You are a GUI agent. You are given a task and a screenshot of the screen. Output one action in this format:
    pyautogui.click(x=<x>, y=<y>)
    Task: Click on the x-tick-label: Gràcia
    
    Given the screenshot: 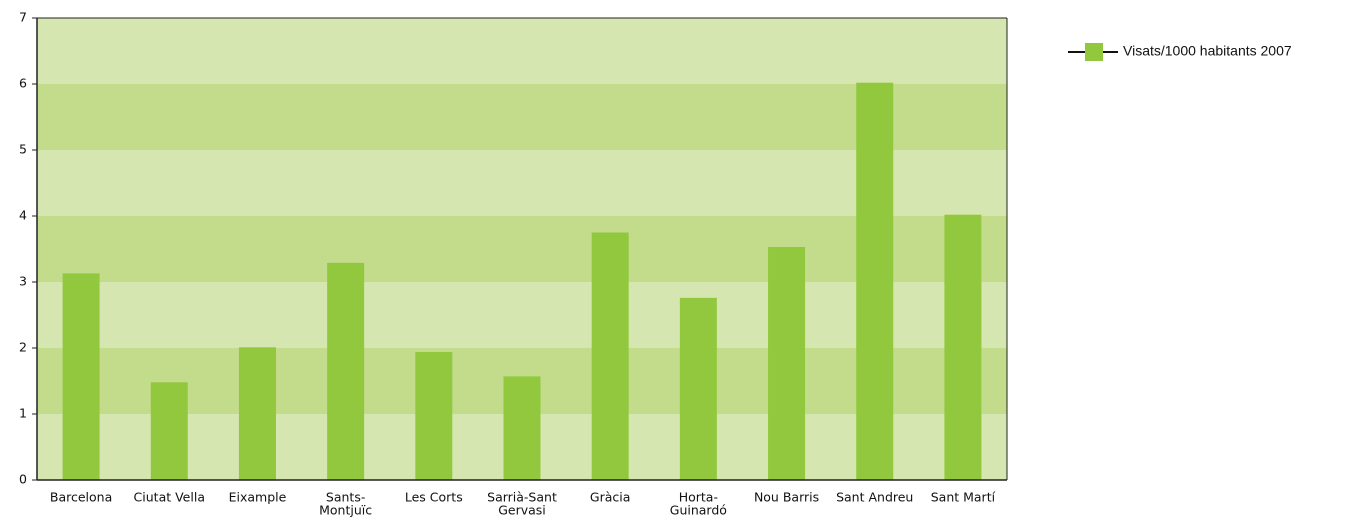 What is the action you would take?
    pyautogui.click(x=610, y=497)
    